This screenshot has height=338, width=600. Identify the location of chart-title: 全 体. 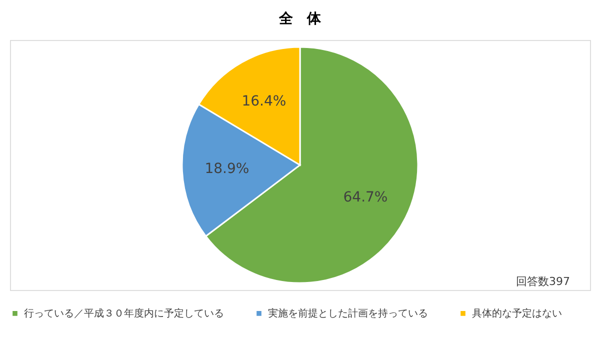
(300, 19).